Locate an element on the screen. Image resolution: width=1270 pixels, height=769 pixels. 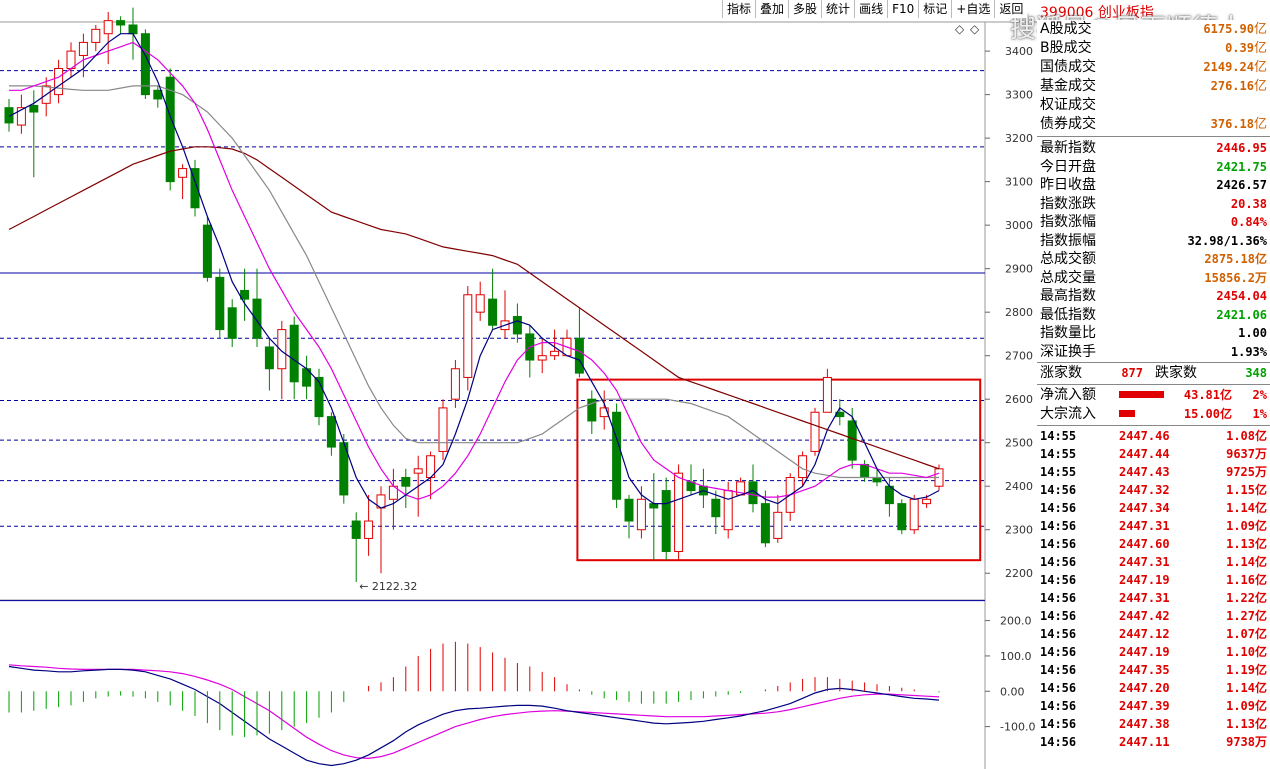
toolbar-button: 叠加 is located at coordinates (772, 9).